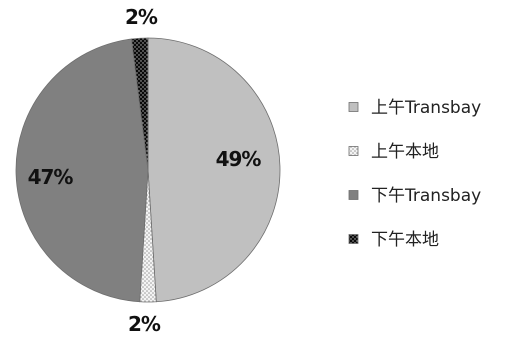 Image resolution: width=506 pixels, height=337 pixels. What do you see at coordinates (405, 152) in the screenshot?
I see `legend-label: 上午本地` at bounding box center [405, 152].